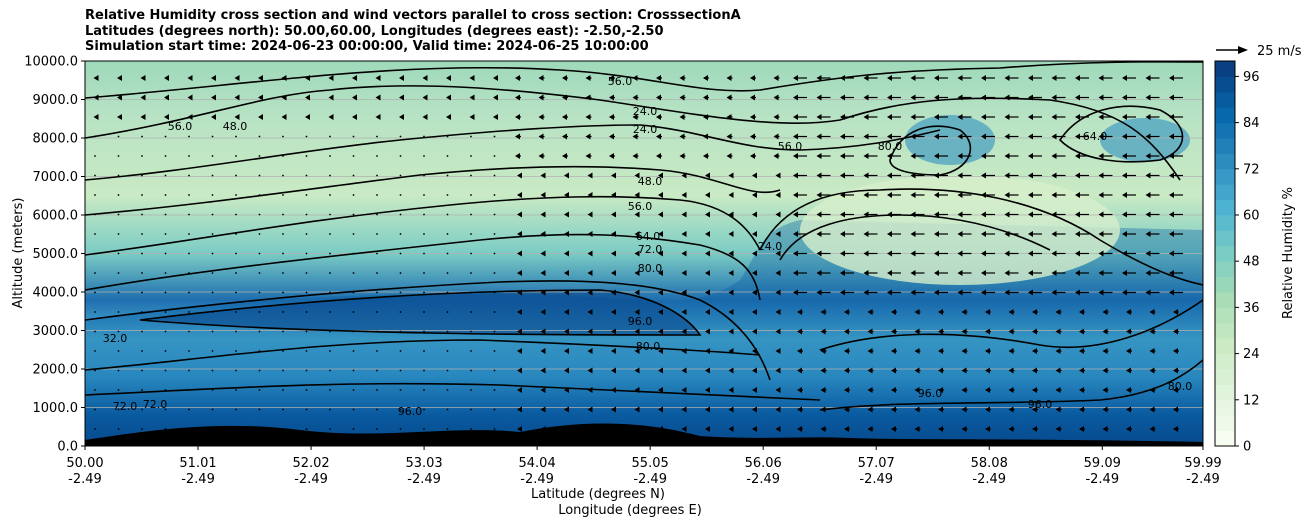  I want to click on colorbar-tick-label: 24, so click(1251, 354).